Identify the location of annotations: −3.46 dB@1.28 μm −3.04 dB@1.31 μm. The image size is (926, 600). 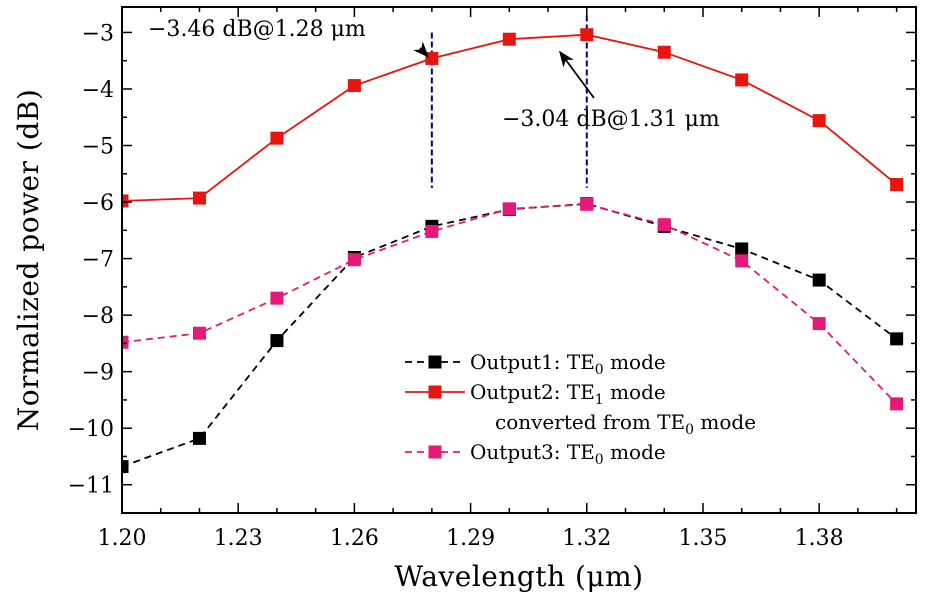
(434, 74).